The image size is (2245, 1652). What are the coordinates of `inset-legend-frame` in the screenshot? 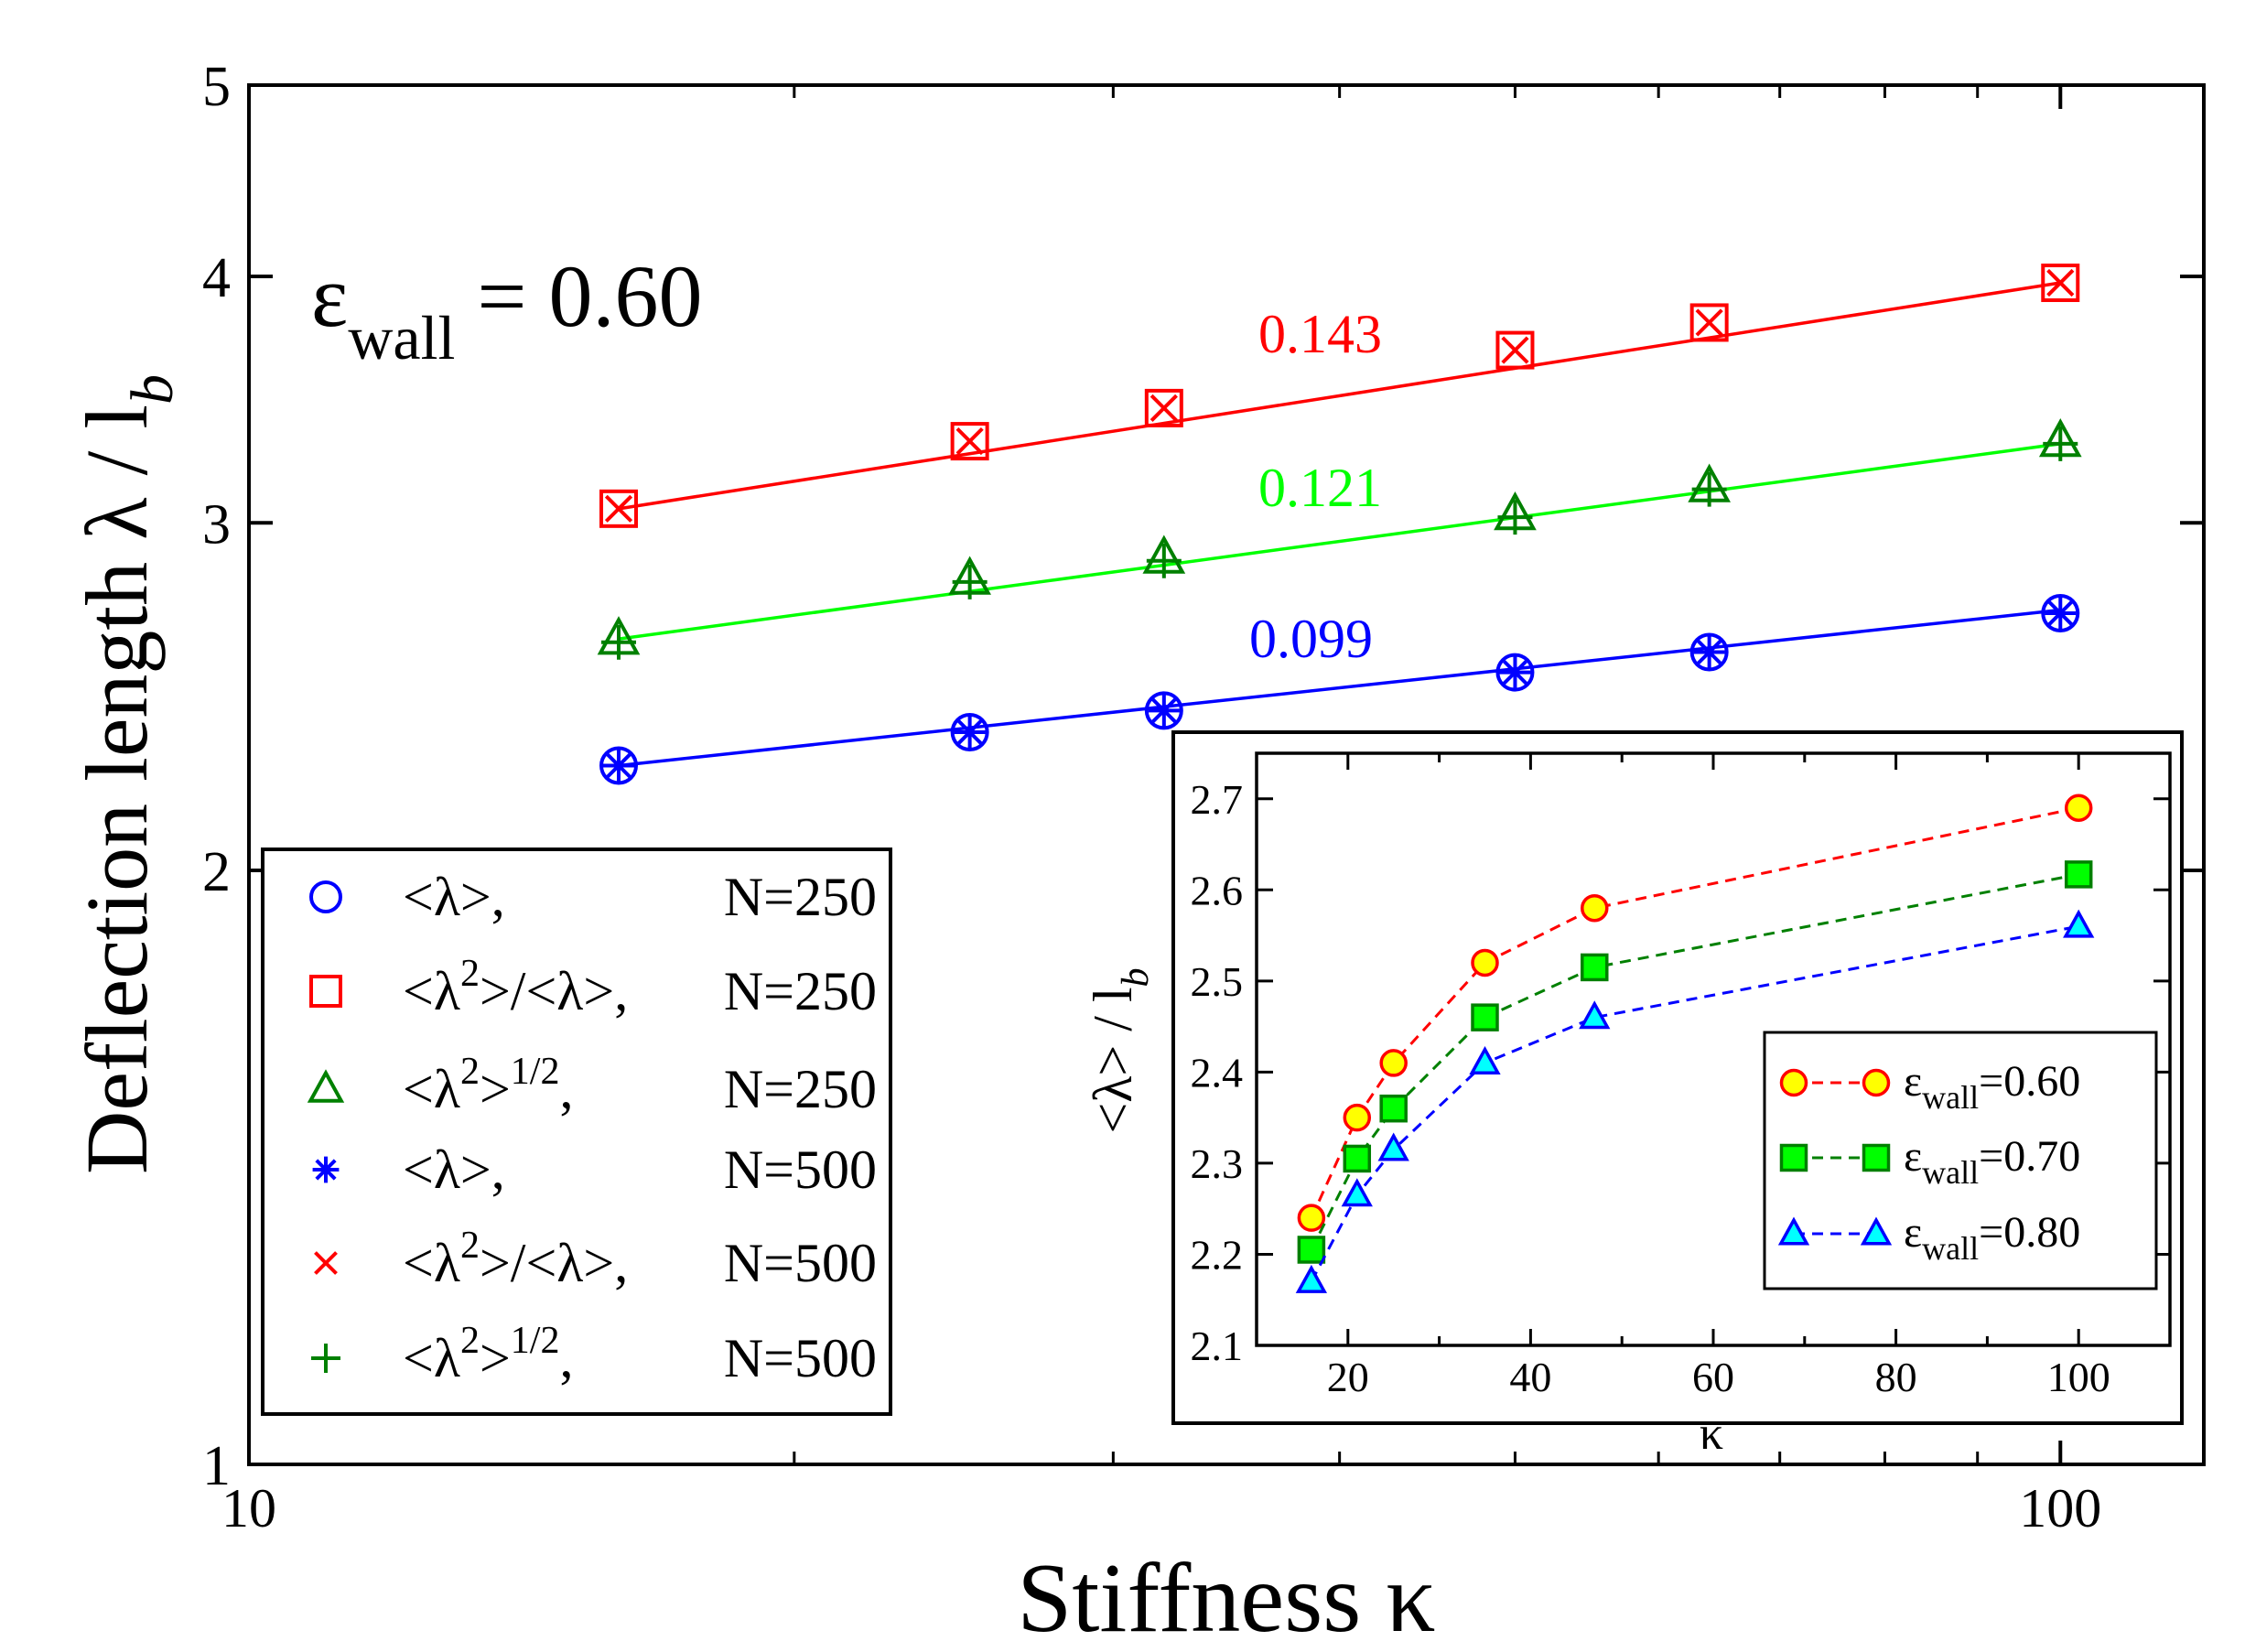 It's located at (1961, 1160).